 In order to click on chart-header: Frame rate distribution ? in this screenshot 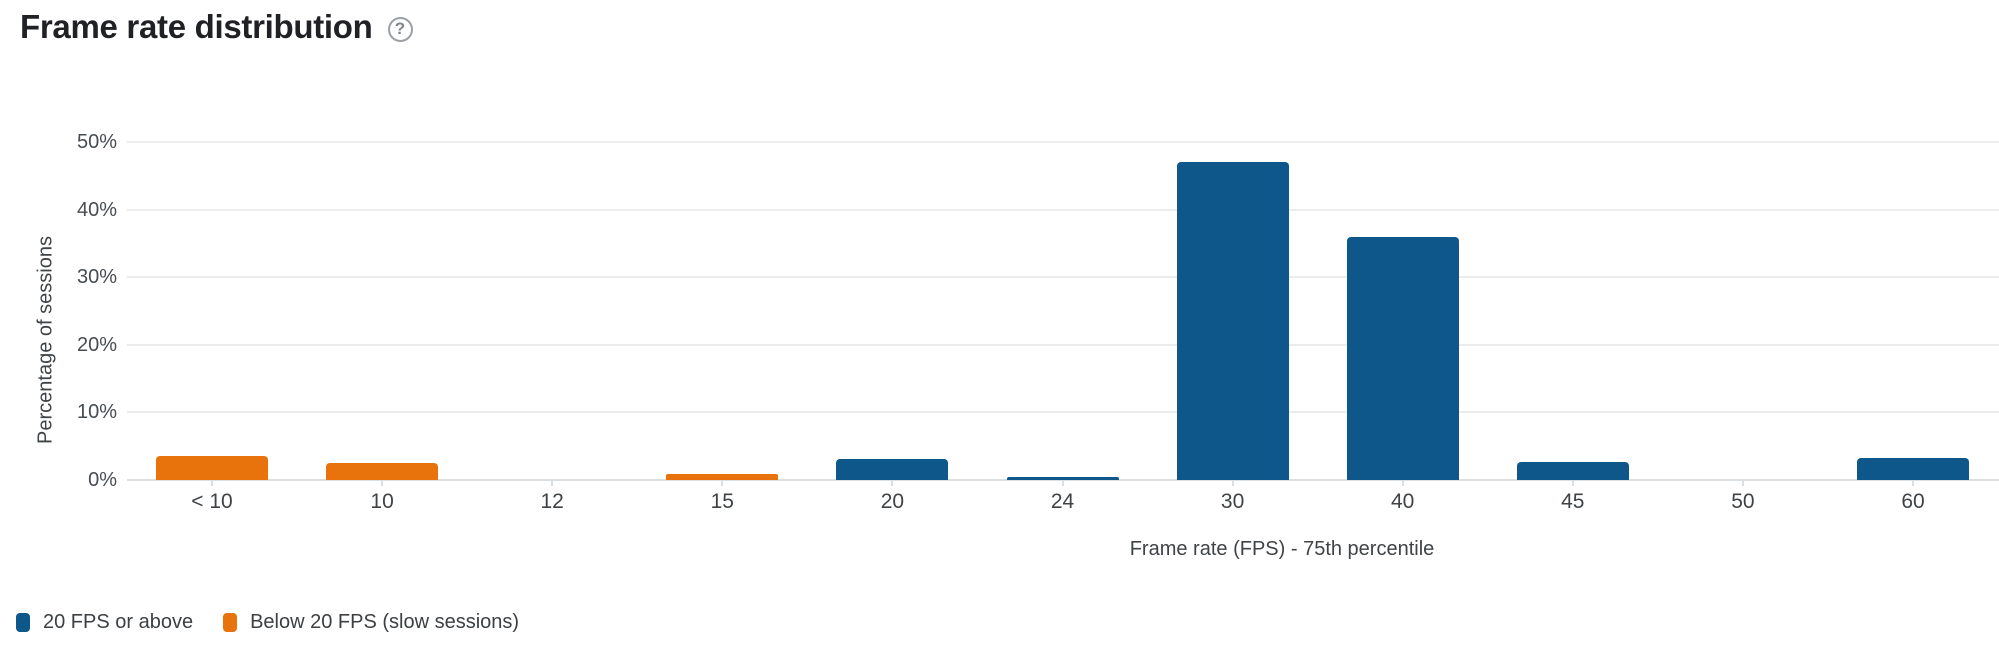, I will do `click(216, 27)`.